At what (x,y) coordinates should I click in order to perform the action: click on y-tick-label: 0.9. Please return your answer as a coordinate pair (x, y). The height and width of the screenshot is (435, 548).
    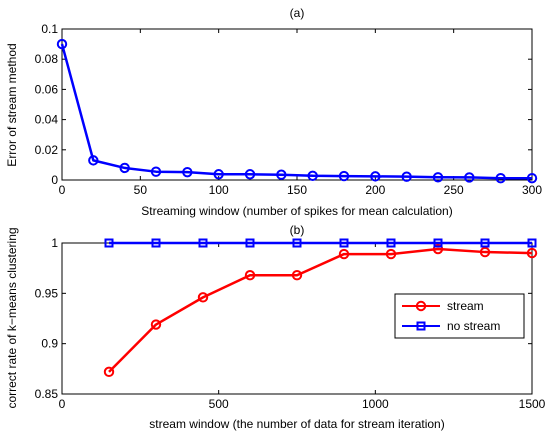
    Looking at the image, I should click on (49, 344).